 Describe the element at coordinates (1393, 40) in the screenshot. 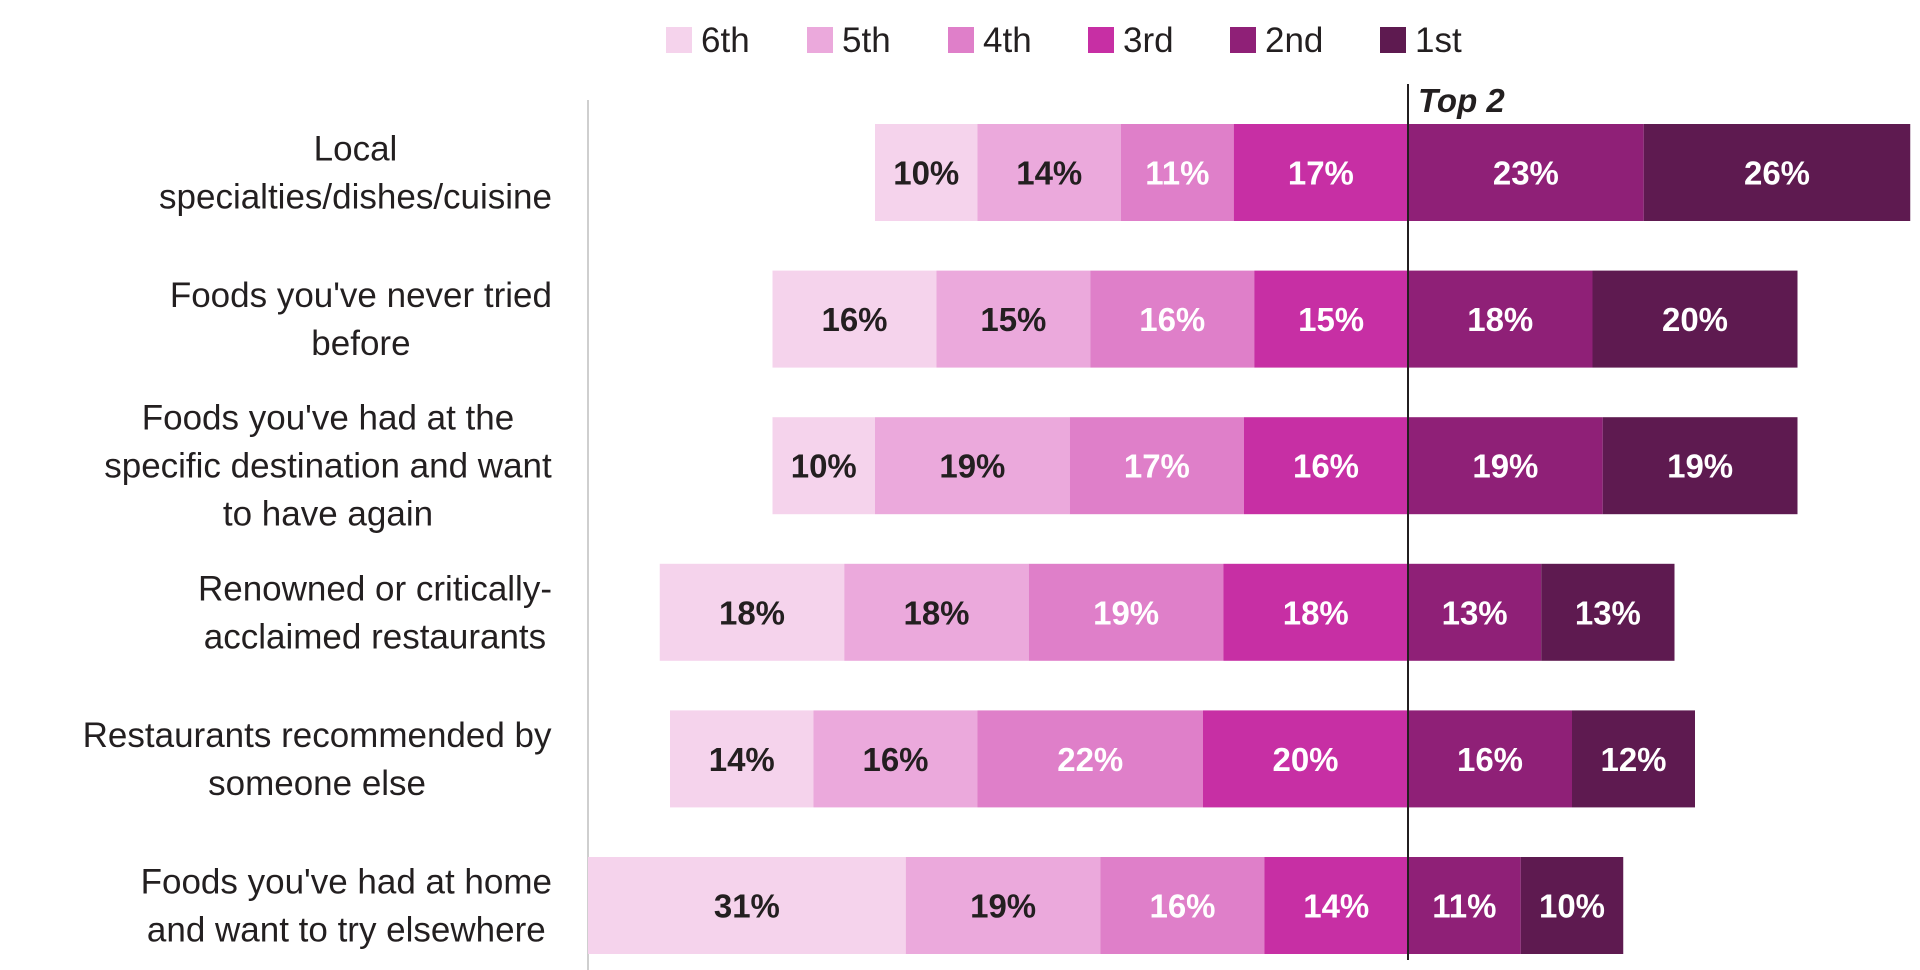

I see `legend-swatch-1st` at that location.